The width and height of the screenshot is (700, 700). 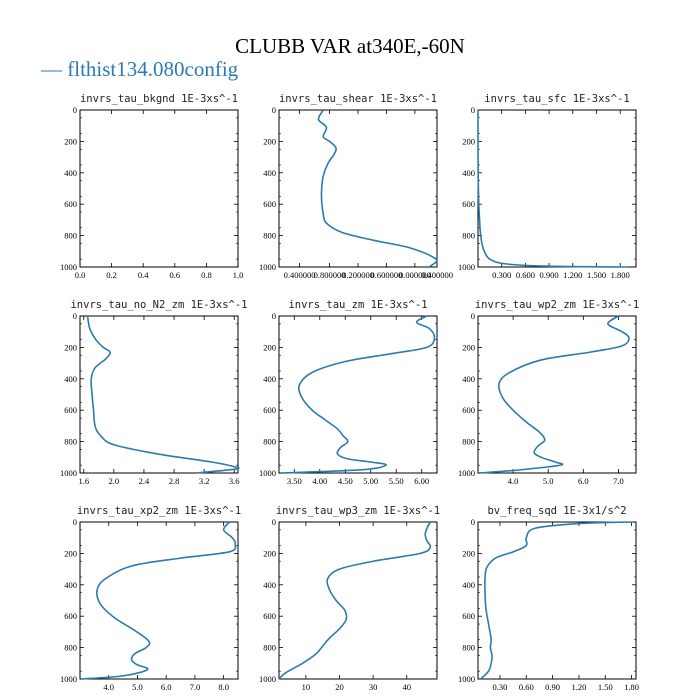 What do you see at coordinates (158, 305) in the screenshot?
I see `panel-title: invrs_tau_no_N2_zm 1E-3xs^-1` at bounding box center [158, 305].